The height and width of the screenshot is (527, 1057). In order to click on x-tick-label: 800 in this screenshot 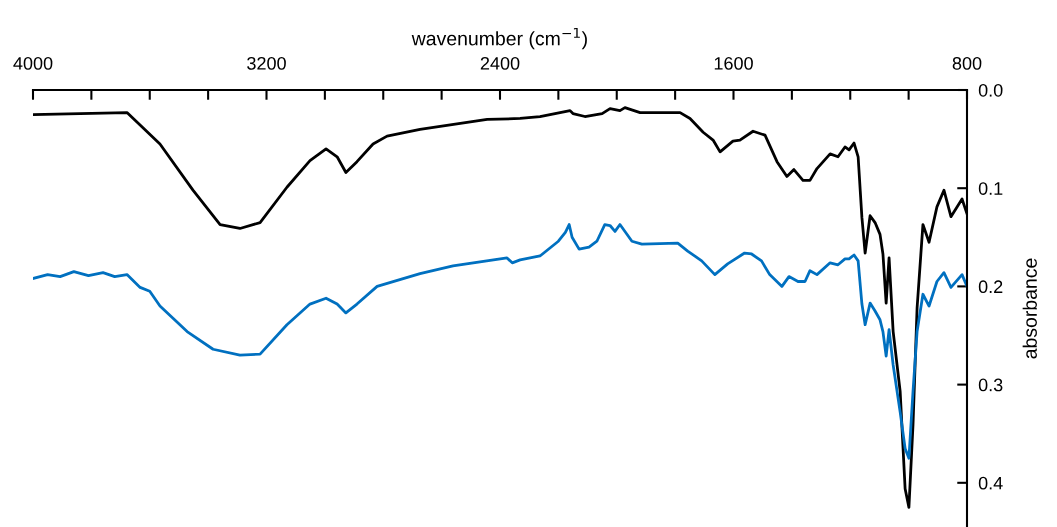, I will do `click(967, 63)`.